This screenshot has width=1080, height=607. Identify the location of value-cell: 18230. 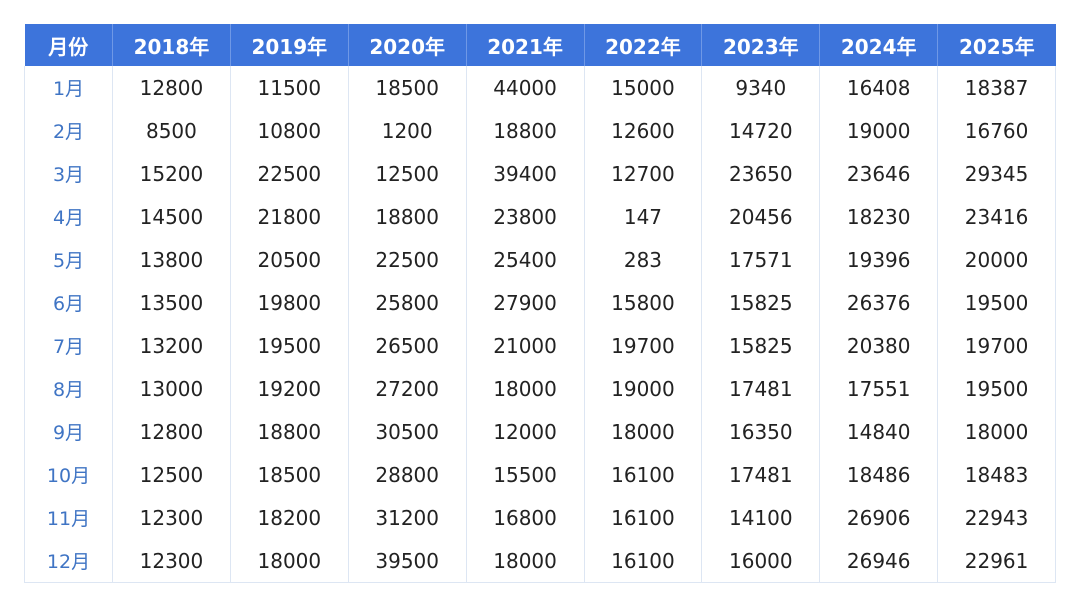
(878, 216).